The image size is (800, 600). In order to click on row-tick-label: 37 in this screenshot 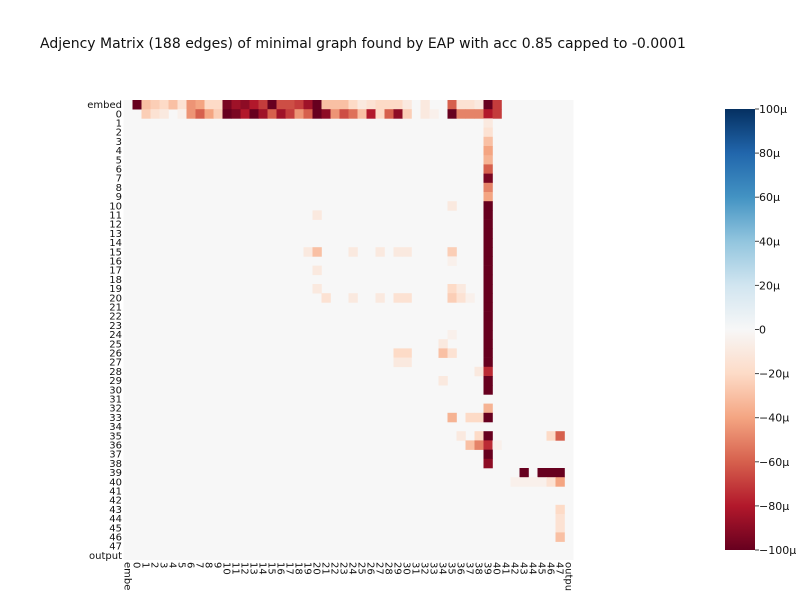, I will do `click(115, 455)`.